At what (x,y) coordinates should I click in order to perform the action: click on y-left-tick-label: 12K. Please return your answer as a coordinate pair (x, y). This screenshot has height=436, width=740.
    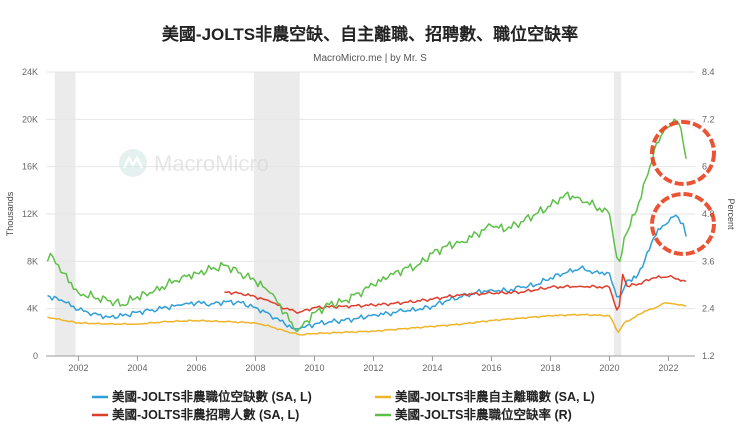
    Looking at the image, I should click on (30, 214).